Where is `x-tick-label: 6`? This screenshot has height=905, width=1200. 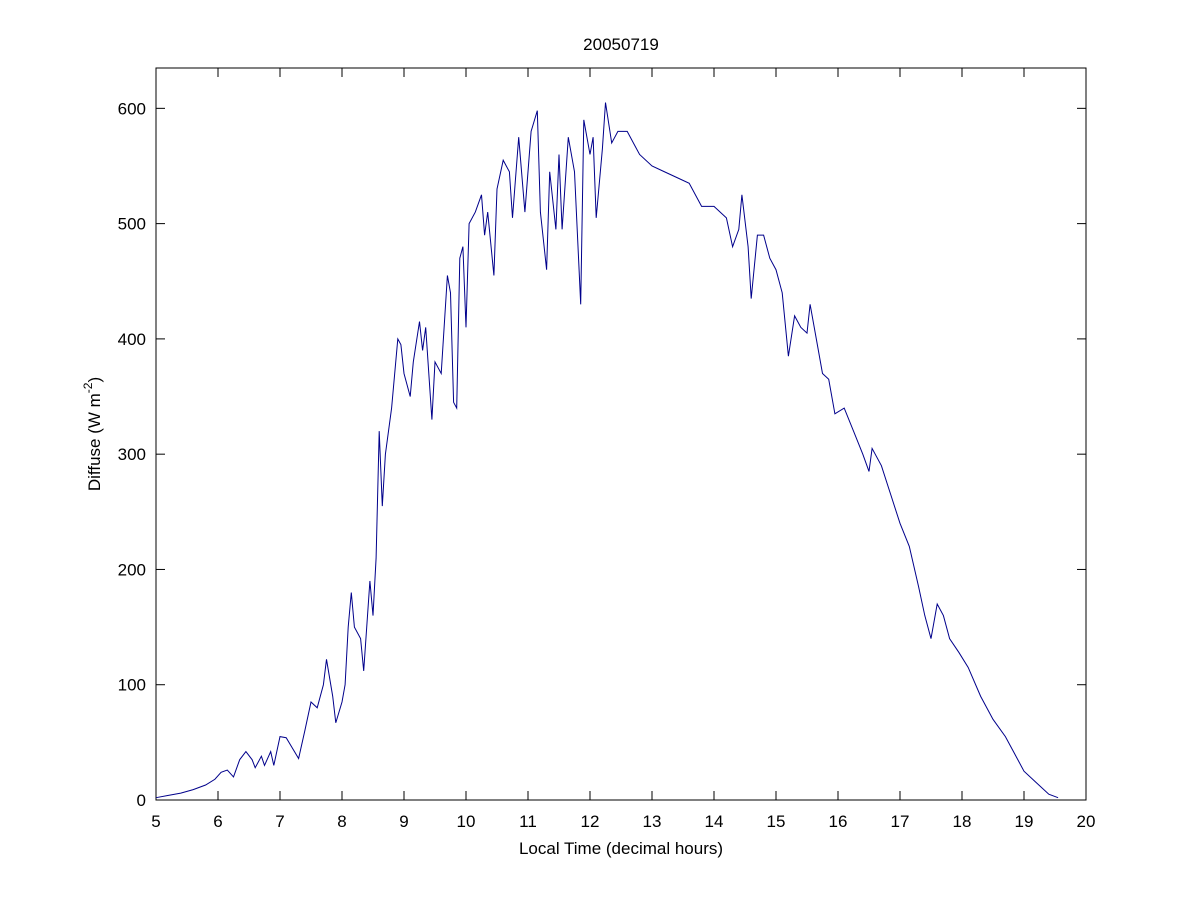
x-tick-label: 6 is located at coordinates (217, 821).